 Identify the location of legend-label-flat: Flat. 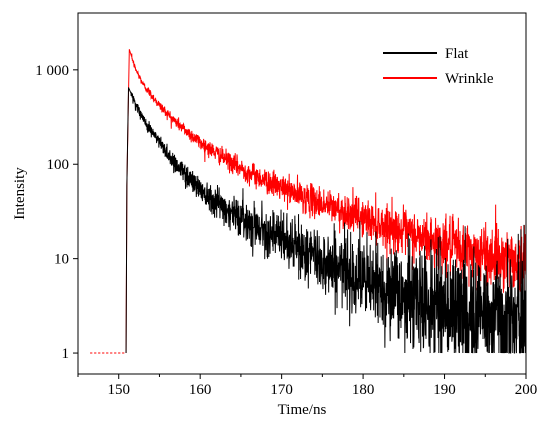
(457, 54).